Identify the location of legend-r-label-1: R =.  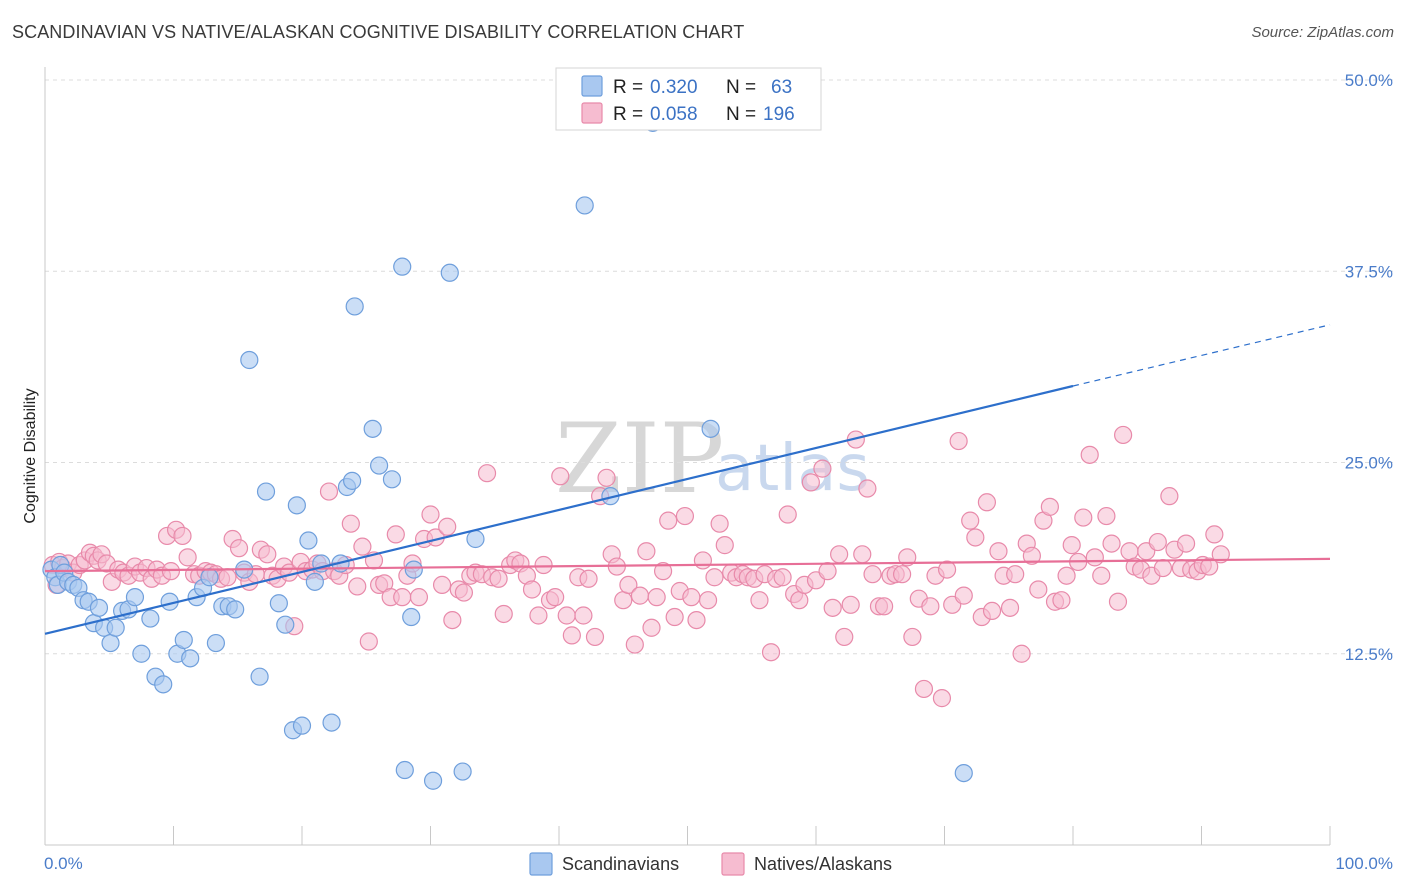
(628, 87).